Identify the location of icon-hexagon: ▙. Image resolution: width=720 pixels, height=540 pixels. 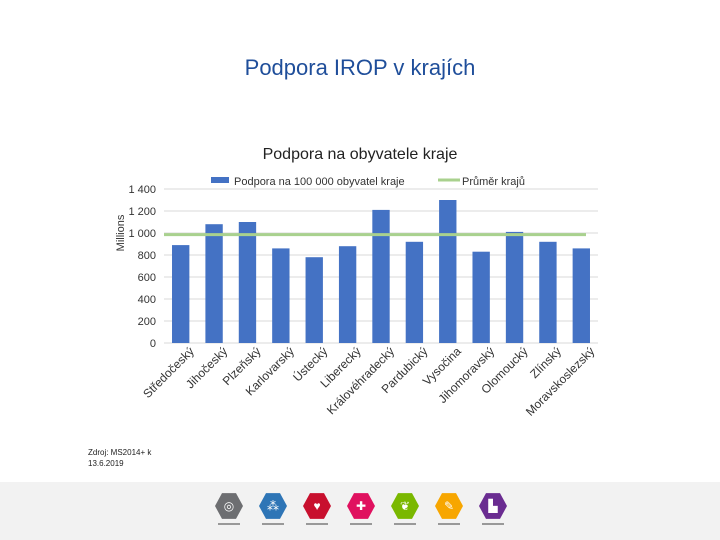
(493, 506).